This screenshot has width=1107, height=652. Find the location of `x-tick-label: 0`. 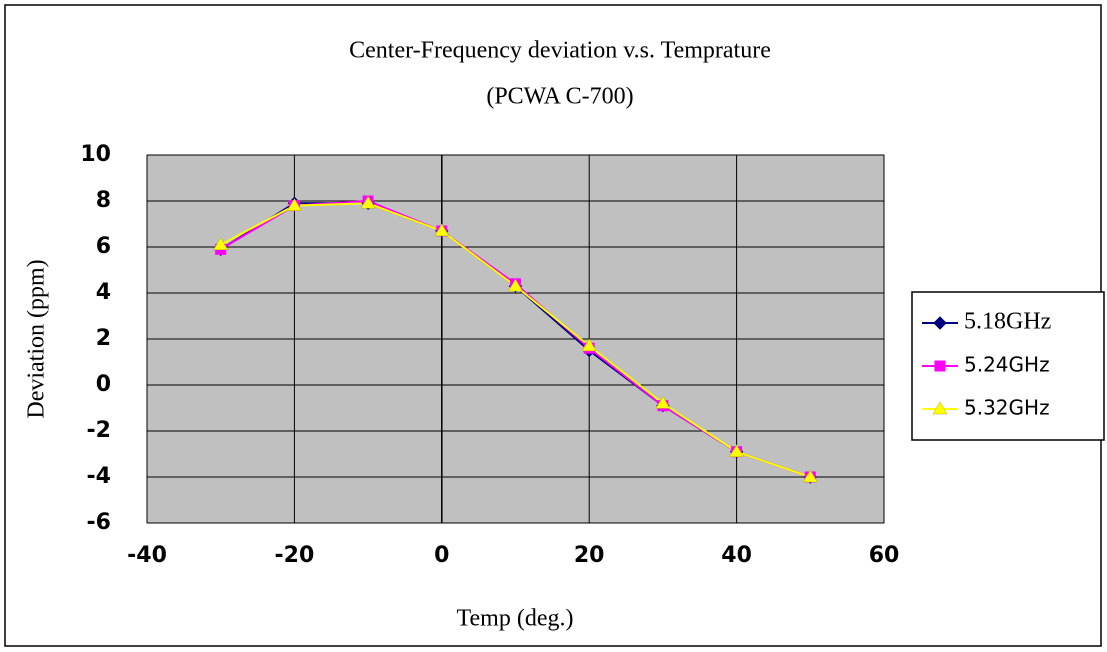

x-tick-label: 0 is located at coordinates (441, 555).